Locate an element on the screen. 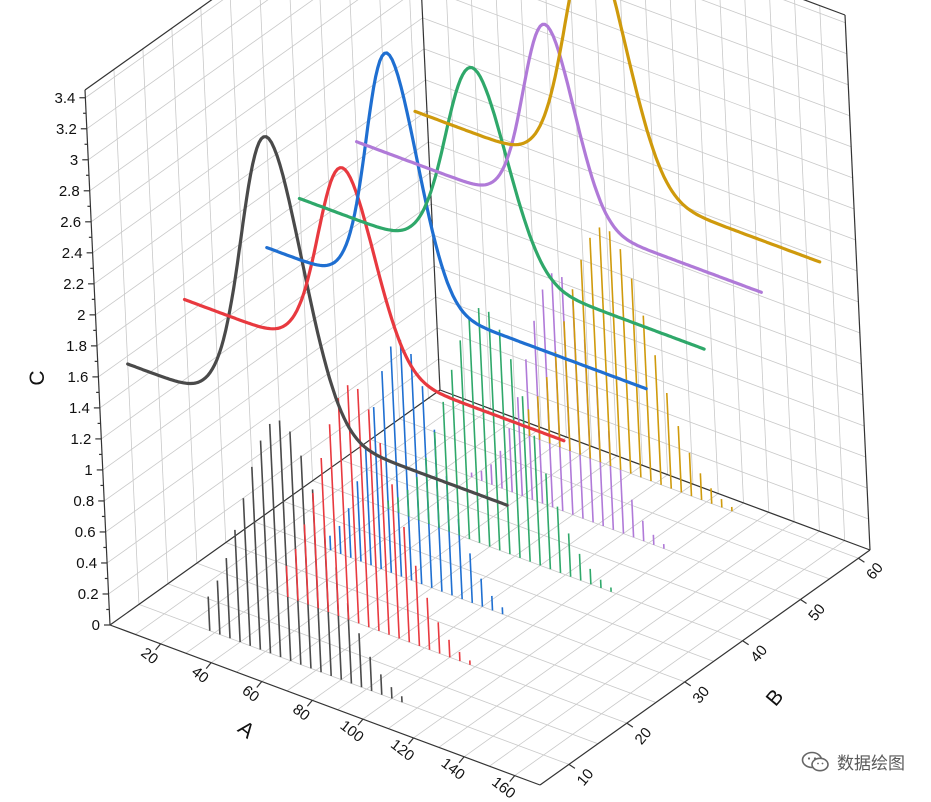 This screenshot has height=802, width=931. a-axis-tick-label: 100 is located at coordinates (352, 731).